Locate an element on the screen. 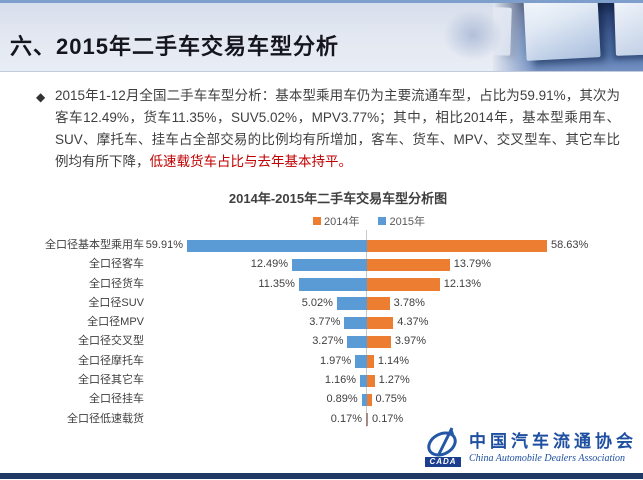 This screenshot has width=643, height=480. category-label: 全口径摩托车 is located at coordinates (111, 360).